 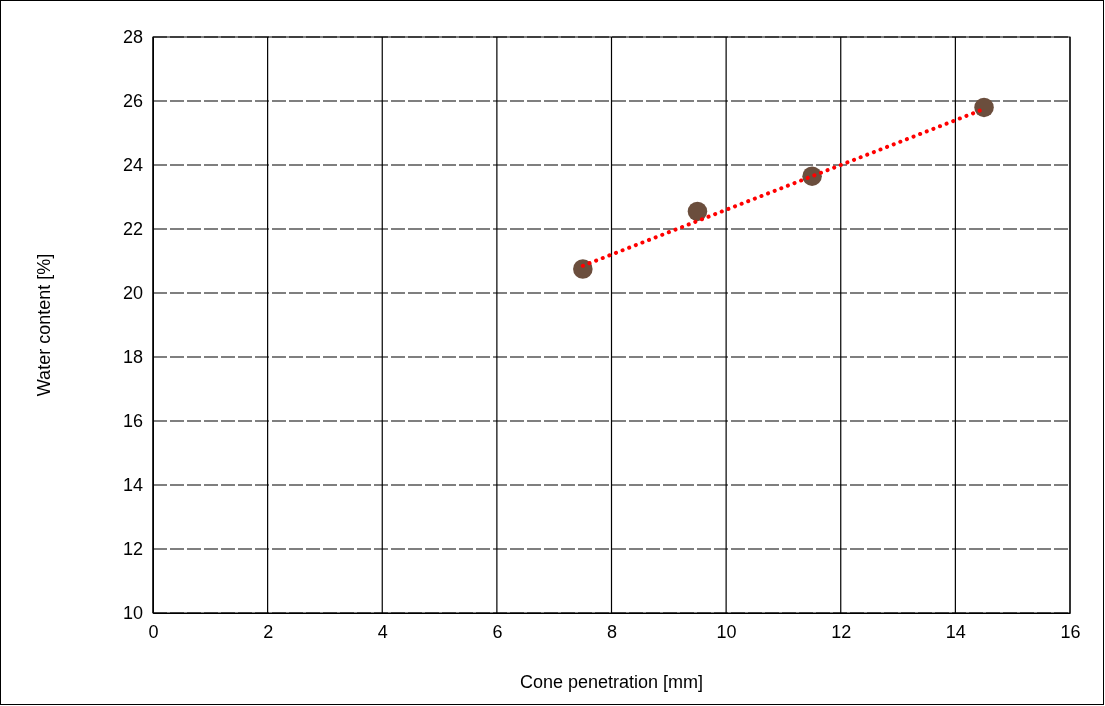 What do you see at coordinates (132, 165) in the screenshot?
I see `y-tick-label: 24` at bounding box center [132, 165].